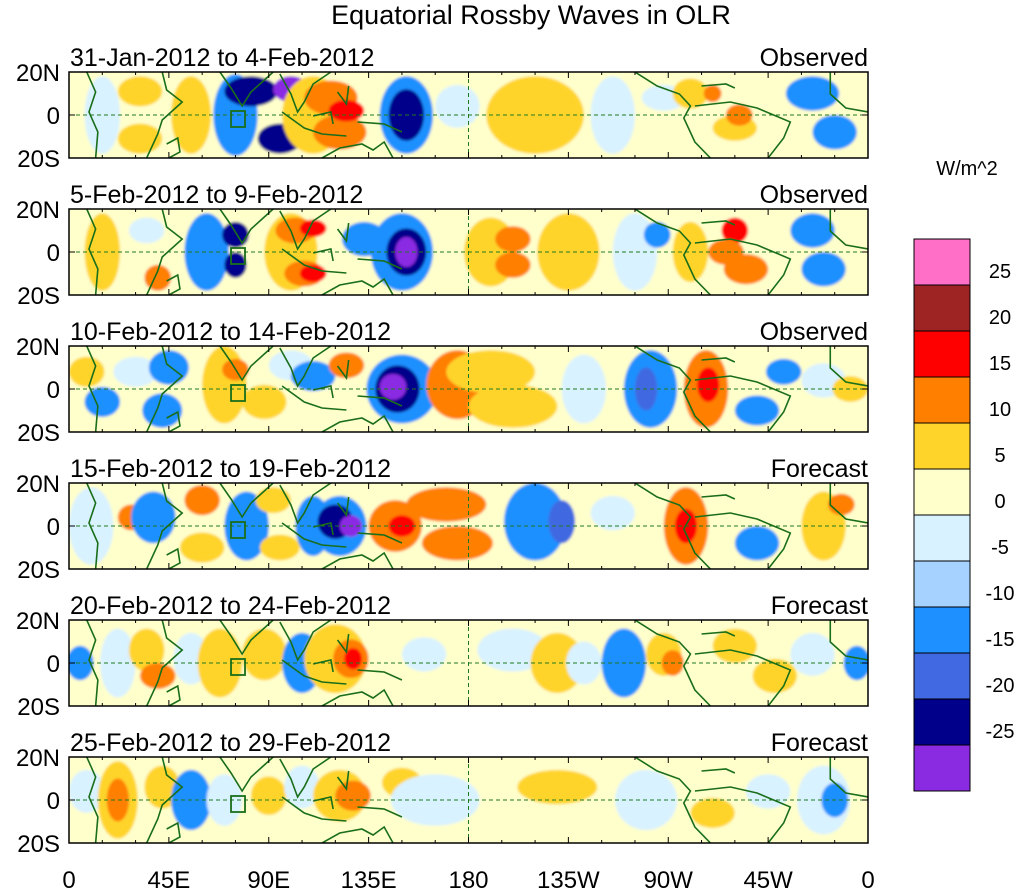  Describe the element at coordinates (819, 606) in the screenshot. I see `panel-status: Forecast` at that location.